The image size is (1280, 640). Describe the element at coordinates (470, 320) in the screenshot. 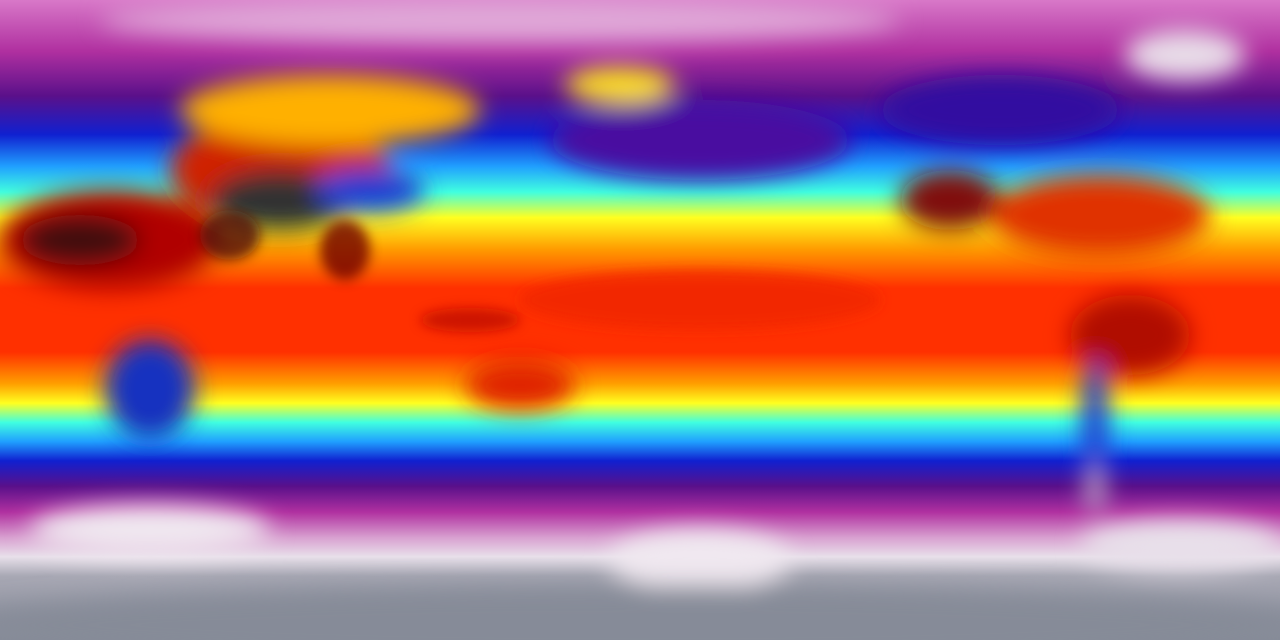

I see `indonesia` at that location.